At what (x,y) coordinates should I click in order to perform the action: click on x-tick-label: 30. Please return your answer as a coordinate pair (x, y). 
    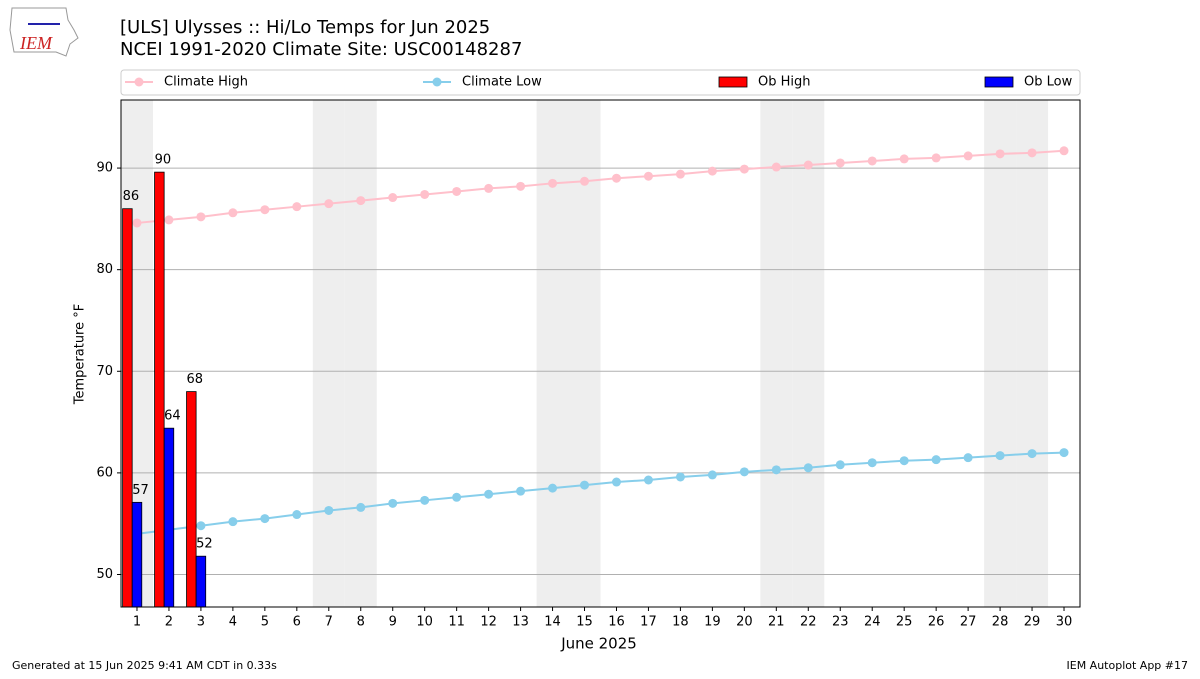
    Looking at the image, I should click on (1064, 622).